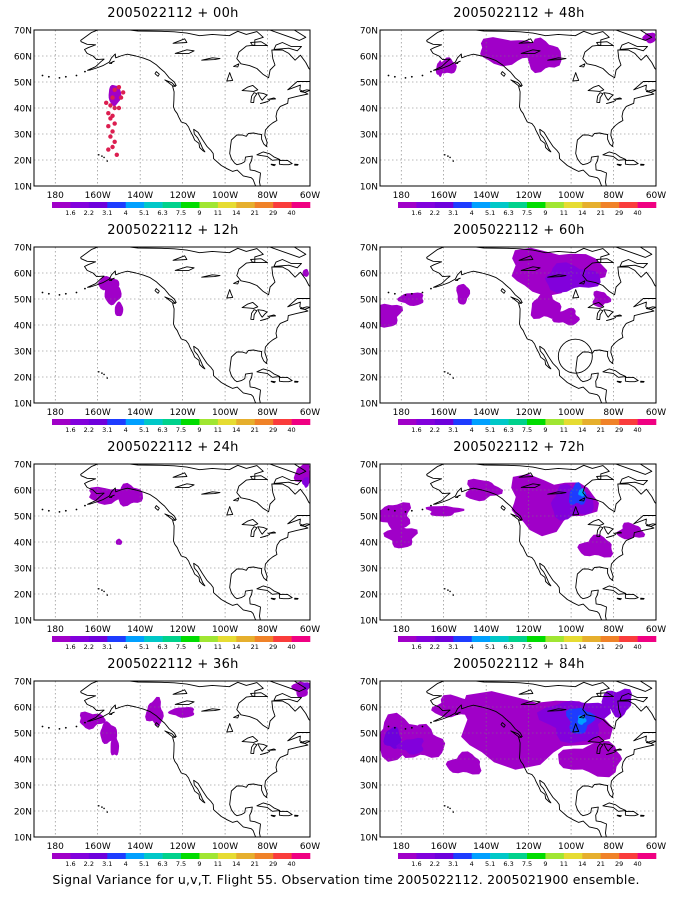 Image resolution: width=692 pixels, height=900 pixels. Describe the element at coordinates (369, 188) in the screenshot. I see `lat-label: 10N` at that location.